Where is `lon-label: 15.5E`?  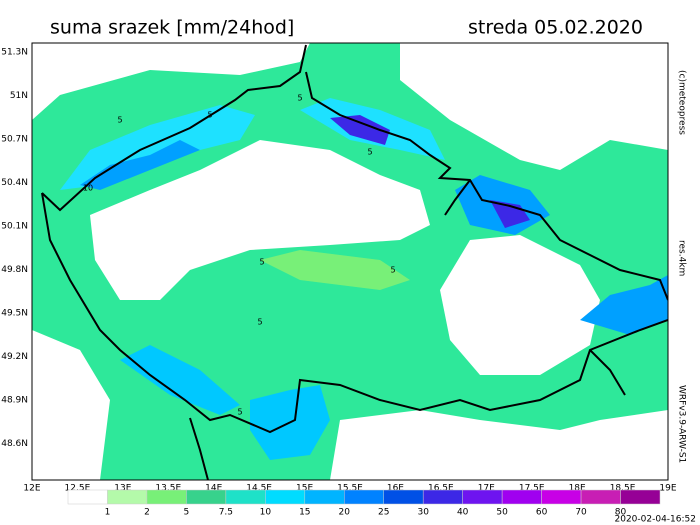 lon-label: 15.5E is located at coordinates (350, 489).